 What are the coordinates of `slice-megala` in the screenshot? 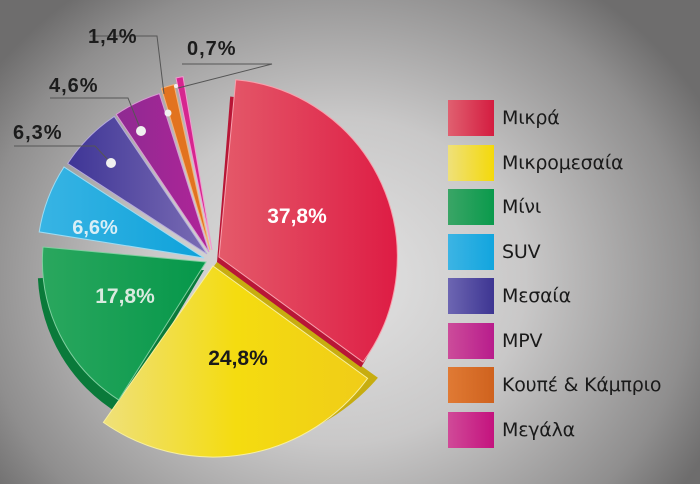 It's located at (194, 163).